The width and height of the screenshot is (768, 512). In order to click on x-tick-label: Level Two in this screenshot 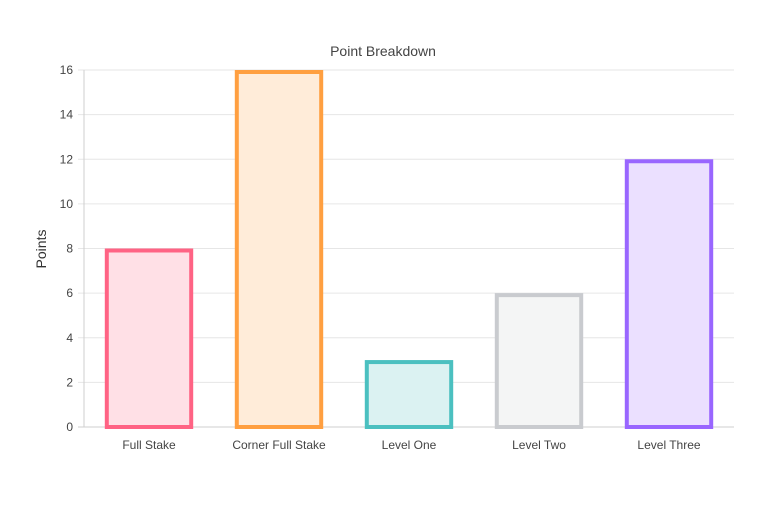, I will do `click(539, 445)`.